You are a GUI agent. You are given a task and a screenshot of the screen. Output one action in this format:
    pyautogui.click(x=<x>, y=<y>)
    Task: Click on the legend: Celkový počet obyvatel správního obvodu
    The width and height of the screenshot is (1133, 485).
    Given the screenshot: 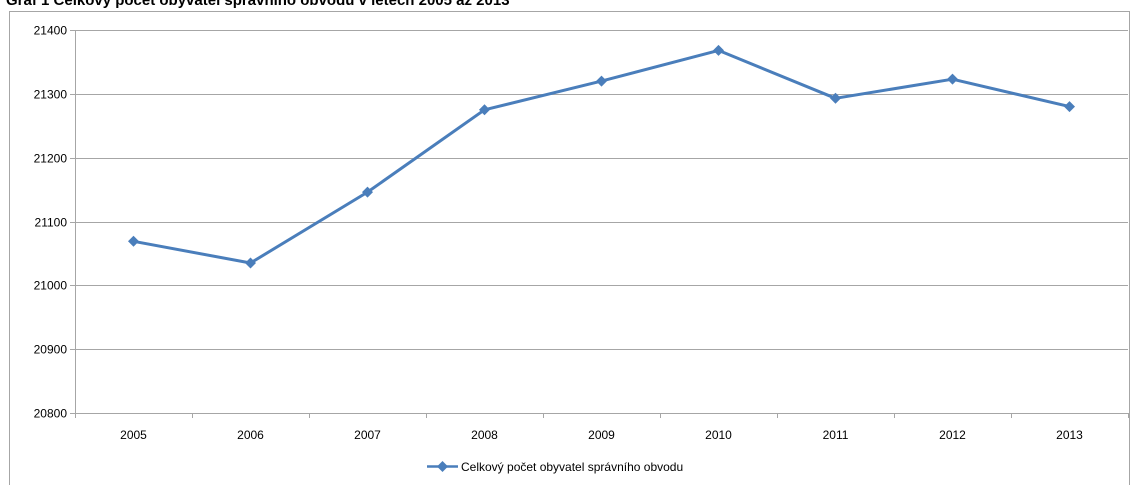 What is the action you would take?
    pyautogui.click(x=555, y=467)
    